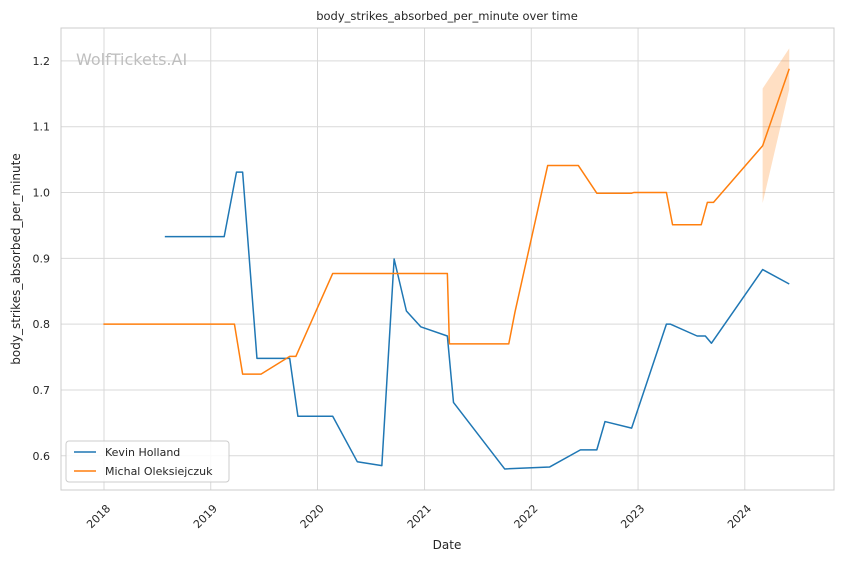 This screenshot has width=844, height=561. Describe the element at coordinates (16, 258) in the screenshot. I see `y-axis-label: body_strikes_absorbed_per_minute` at that location.